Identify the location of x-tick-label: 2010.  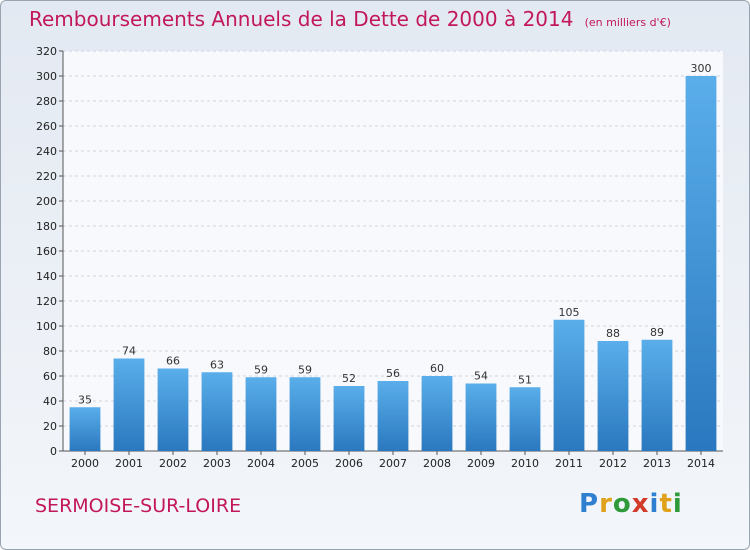
(525, 463).